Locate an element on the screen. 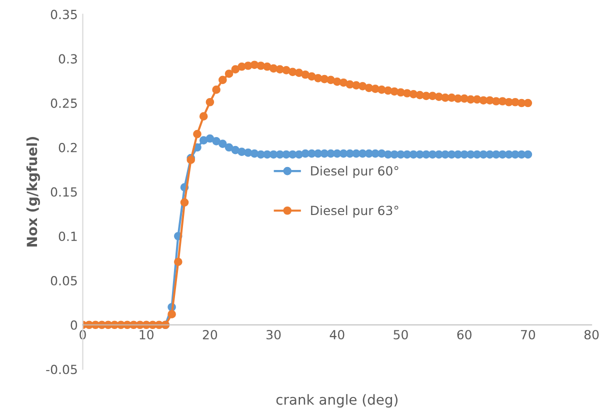 The height and width of the screenshot is (408, 613). y-tick-label: 0.2 is located at coordinates (67, 147).